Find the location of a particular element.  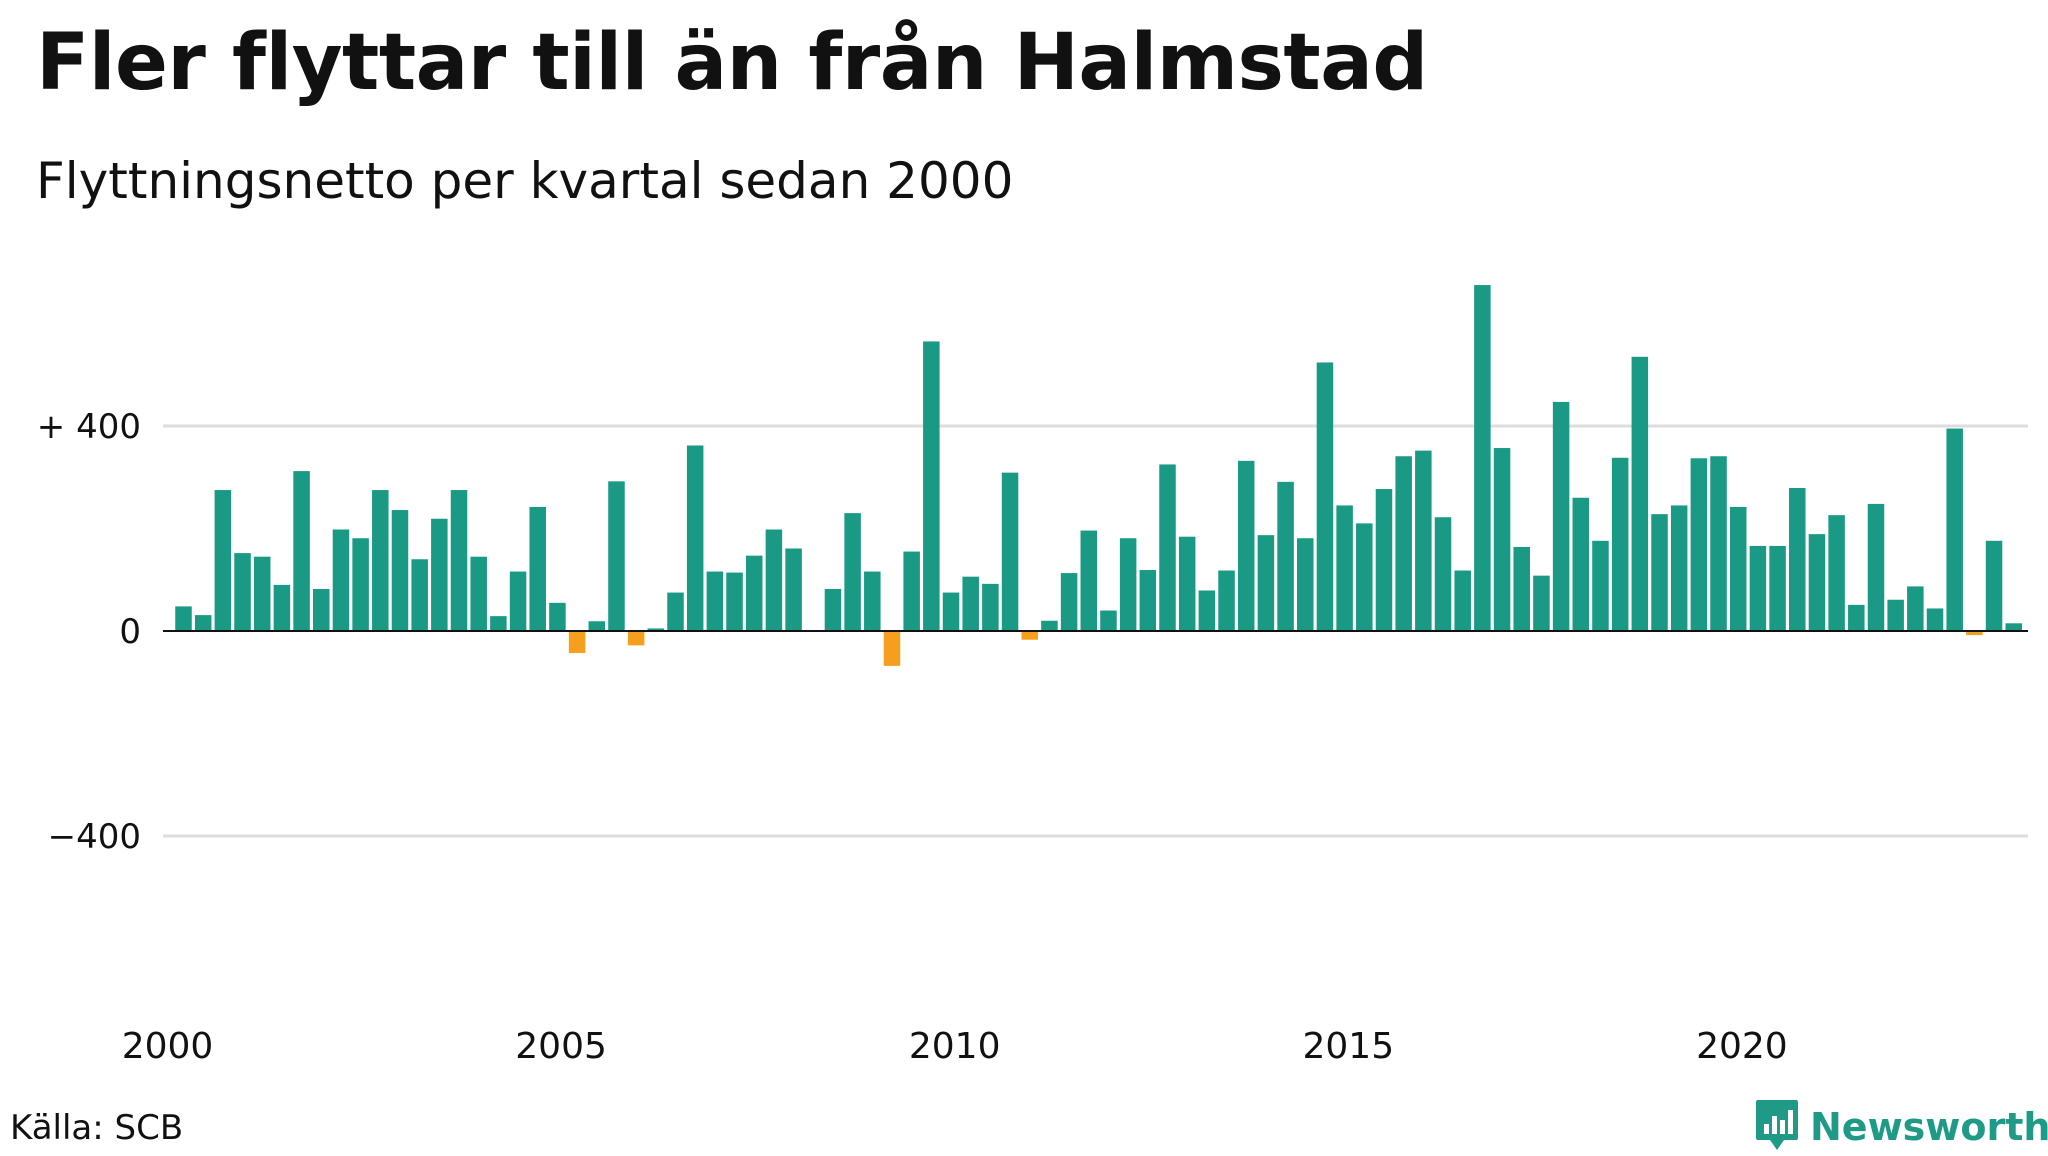

x-tick-label: 2010 is located at coordinates (955, 1046).